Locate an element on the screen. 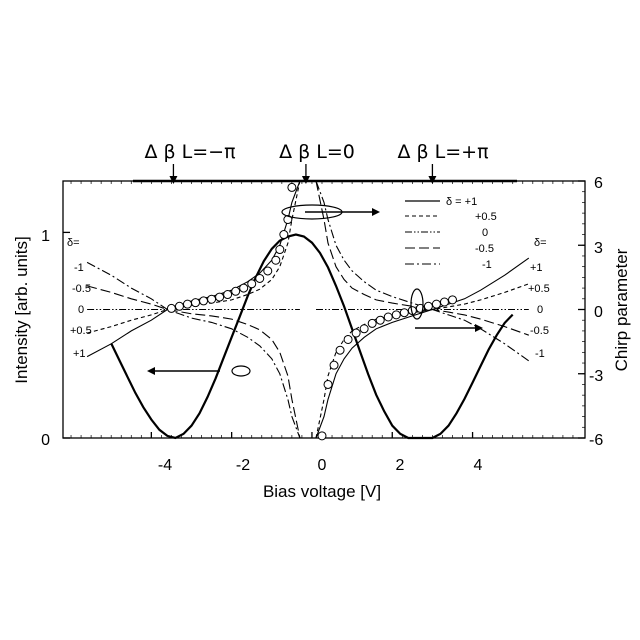 The height and width of the screenshot is (640, 640). chirp-curve--1-left is located at coordinates (193, 350).